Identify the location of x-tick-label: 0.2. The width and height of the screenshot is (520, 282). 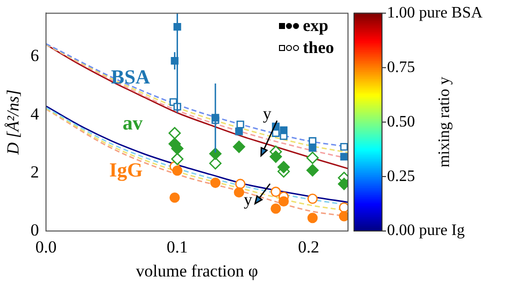
(309, 247).